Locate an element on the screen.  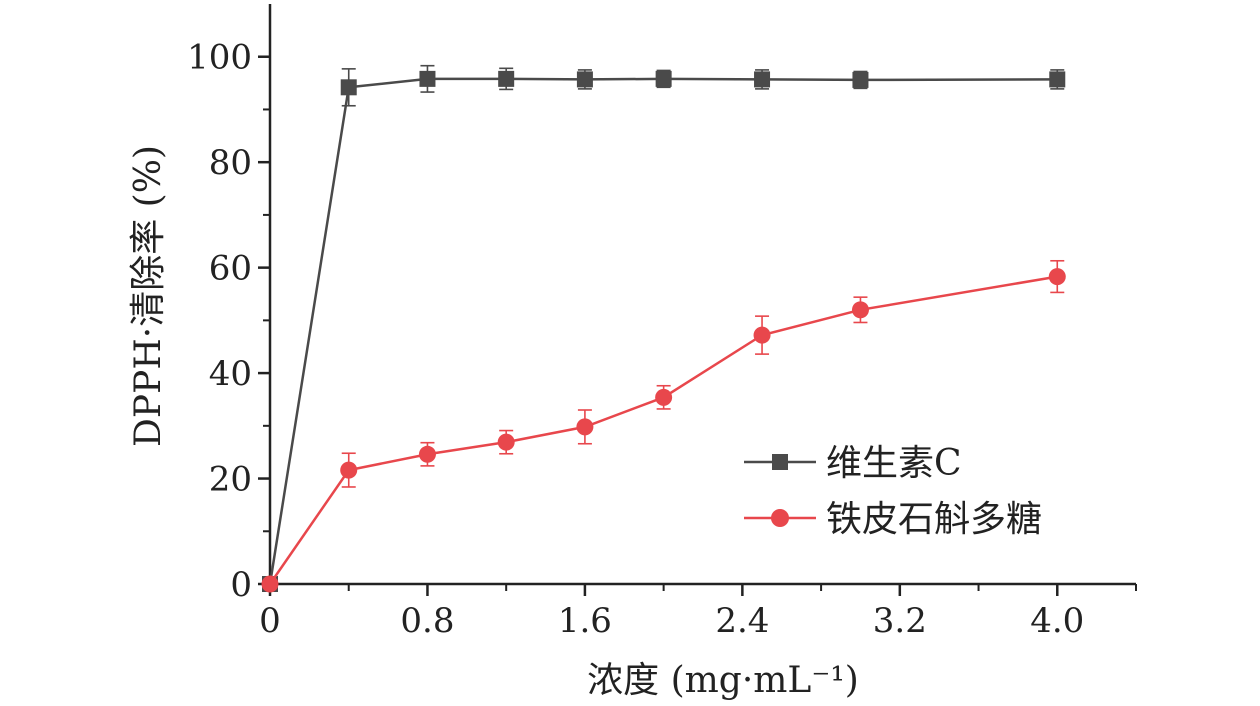
legend-label-series-2: 铁皮石斛多糖 is located at coordinates (934, 519).